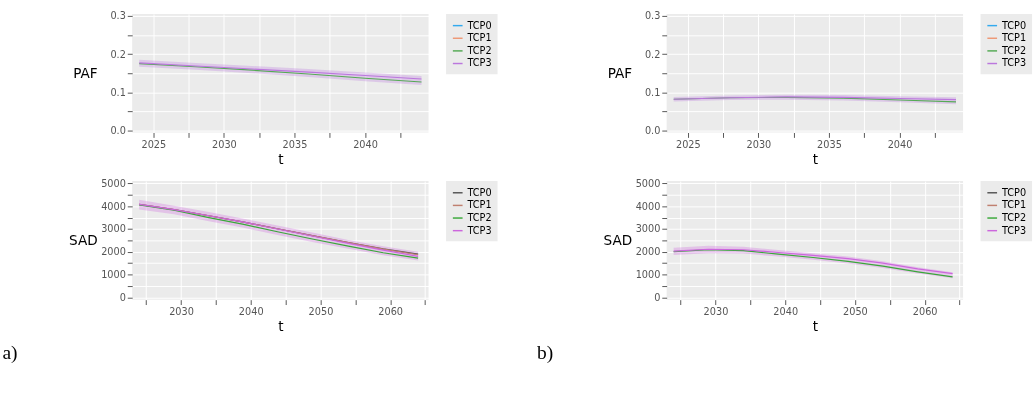 The height and width of the screenshot is (417, 1034). I want to click on text: a), so click(10, 352).